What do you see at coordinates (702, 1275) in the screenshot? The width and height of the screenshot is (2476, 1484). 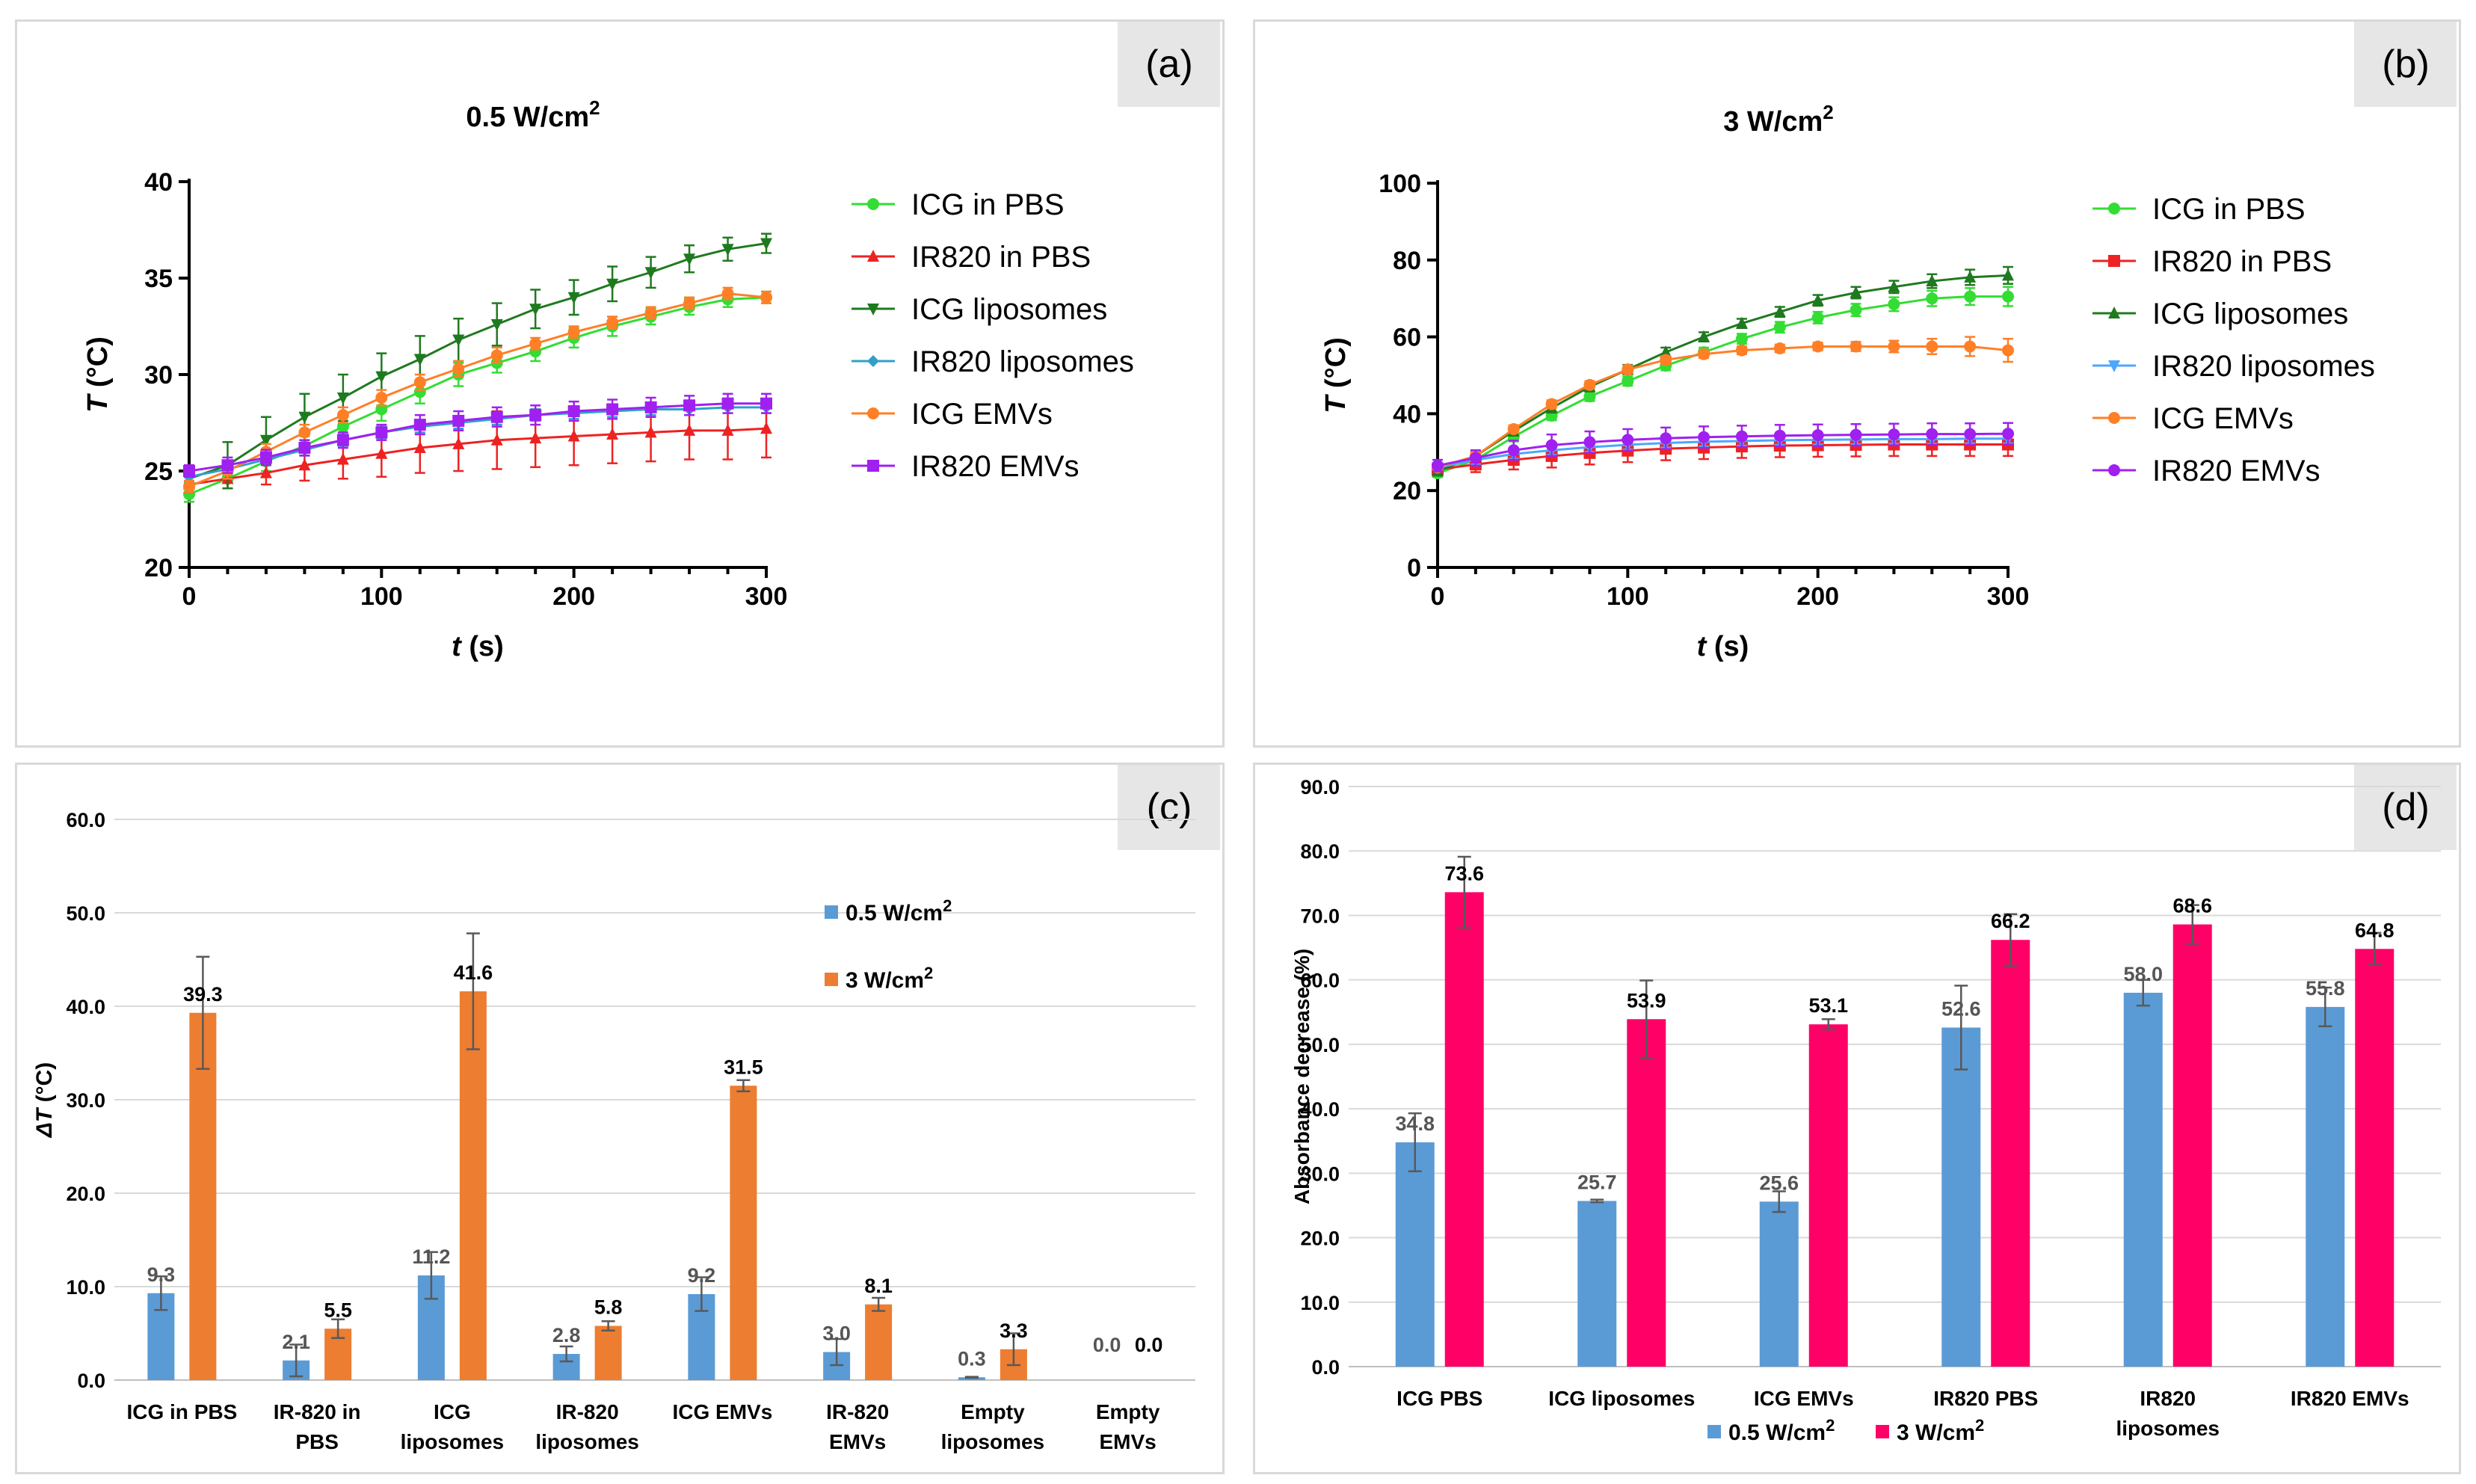 I see `data-label: 9.2` at bounding box center [702, 1275].